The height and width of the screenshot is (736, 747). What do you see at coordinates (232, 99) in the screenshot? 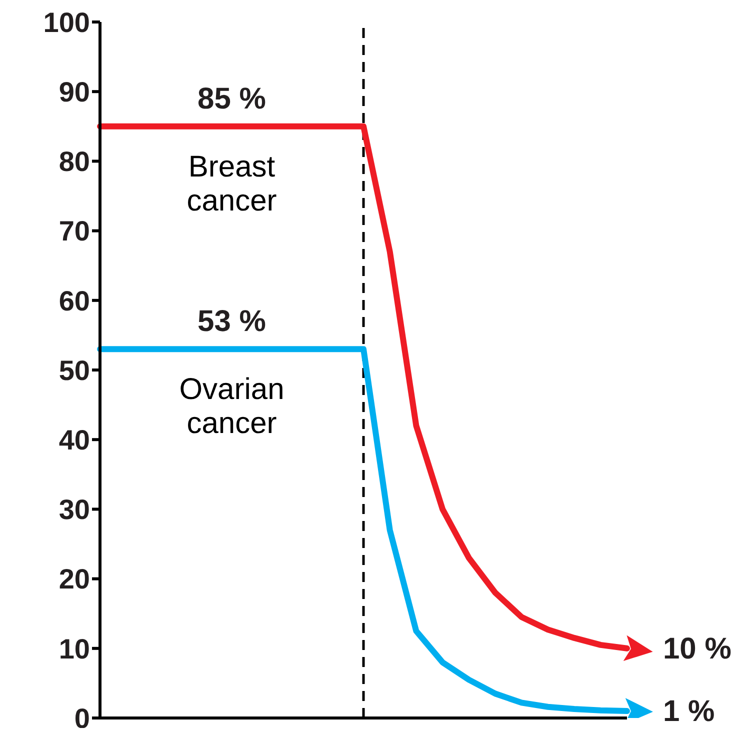
I see `data-label: 85 %` at bounding box center [232, 99].